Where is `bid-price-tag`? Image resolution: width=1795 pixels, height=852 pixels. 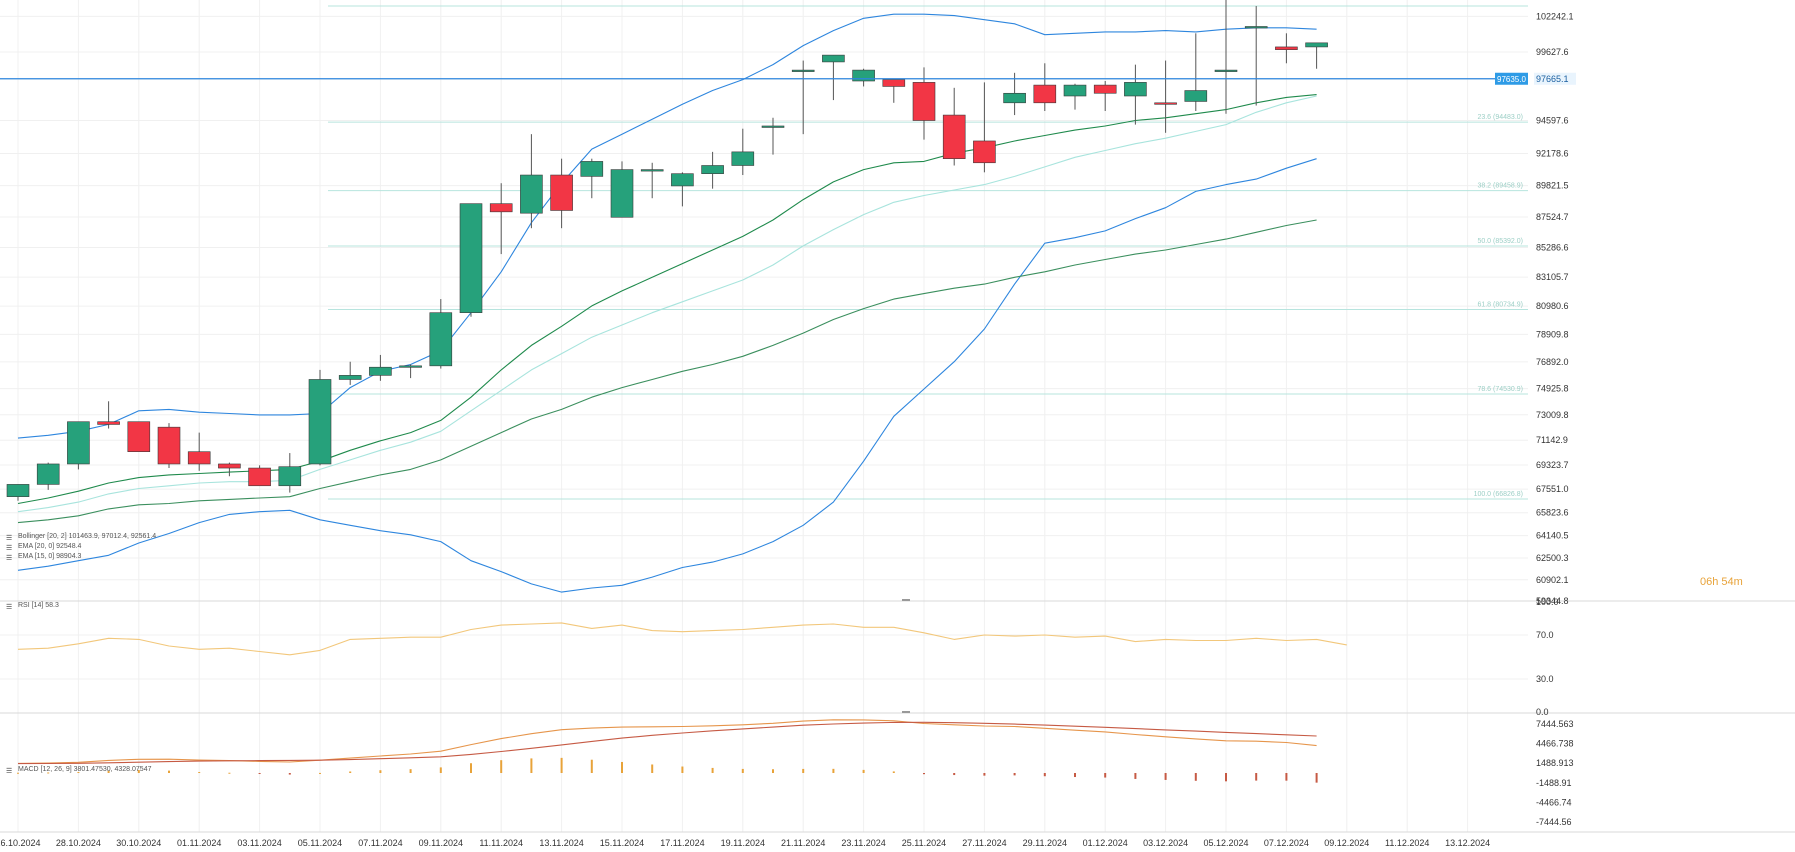 bid-price-tag is located at coordinates (1511, 78).